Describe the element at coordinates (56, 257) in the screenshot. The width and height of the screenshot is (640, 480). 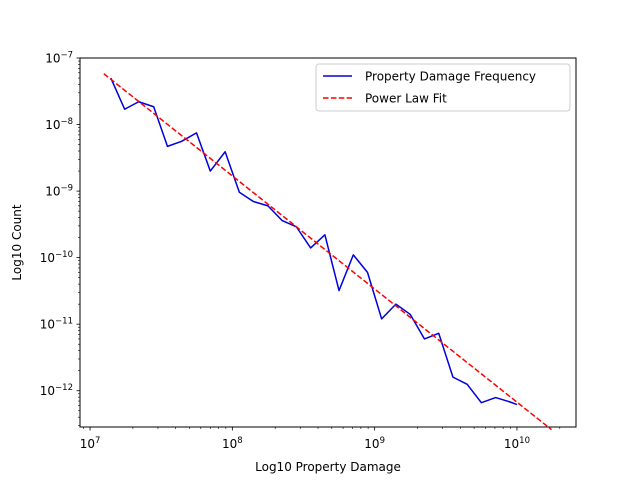
I see `y-tick-label: 10⁻¹⁰` at that location.